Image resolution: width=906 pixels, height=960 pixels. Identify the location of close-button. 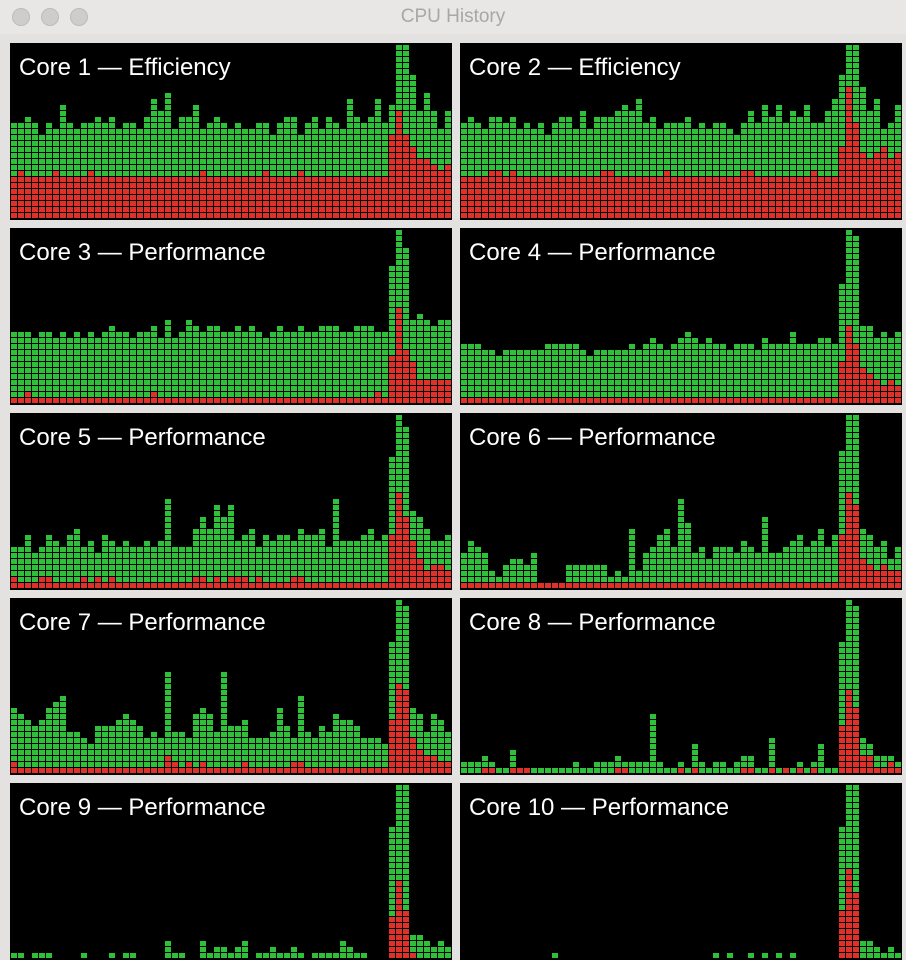
(21, 17).